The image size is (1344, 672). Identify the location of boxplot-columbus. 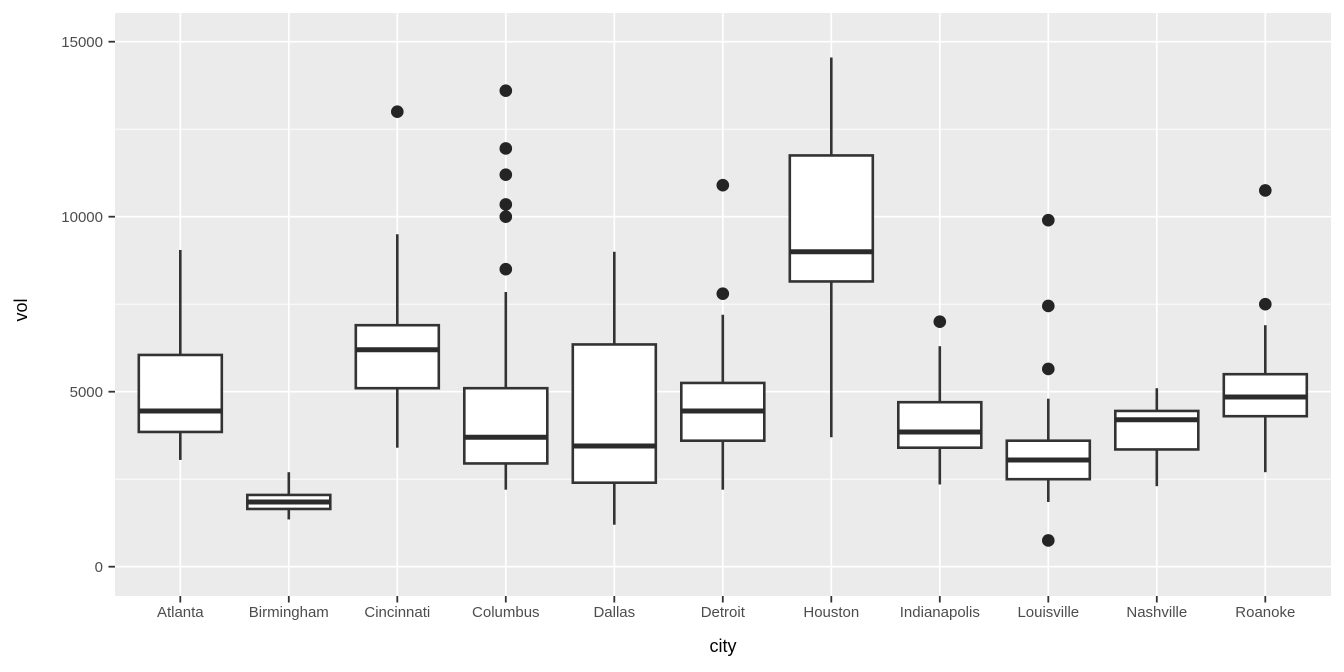
(505, 287).